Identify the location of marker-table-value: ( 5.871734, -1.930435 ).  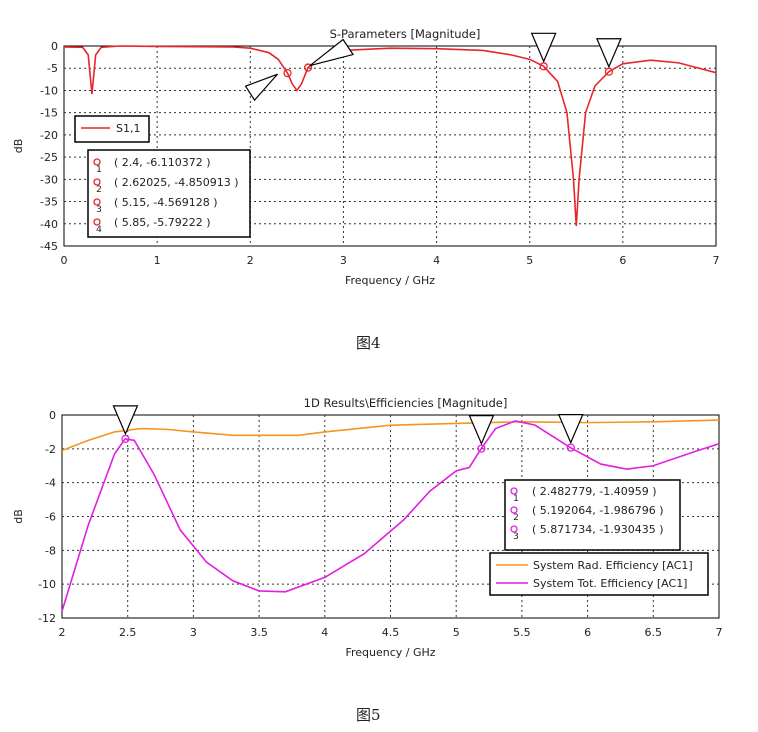
(598, 529).